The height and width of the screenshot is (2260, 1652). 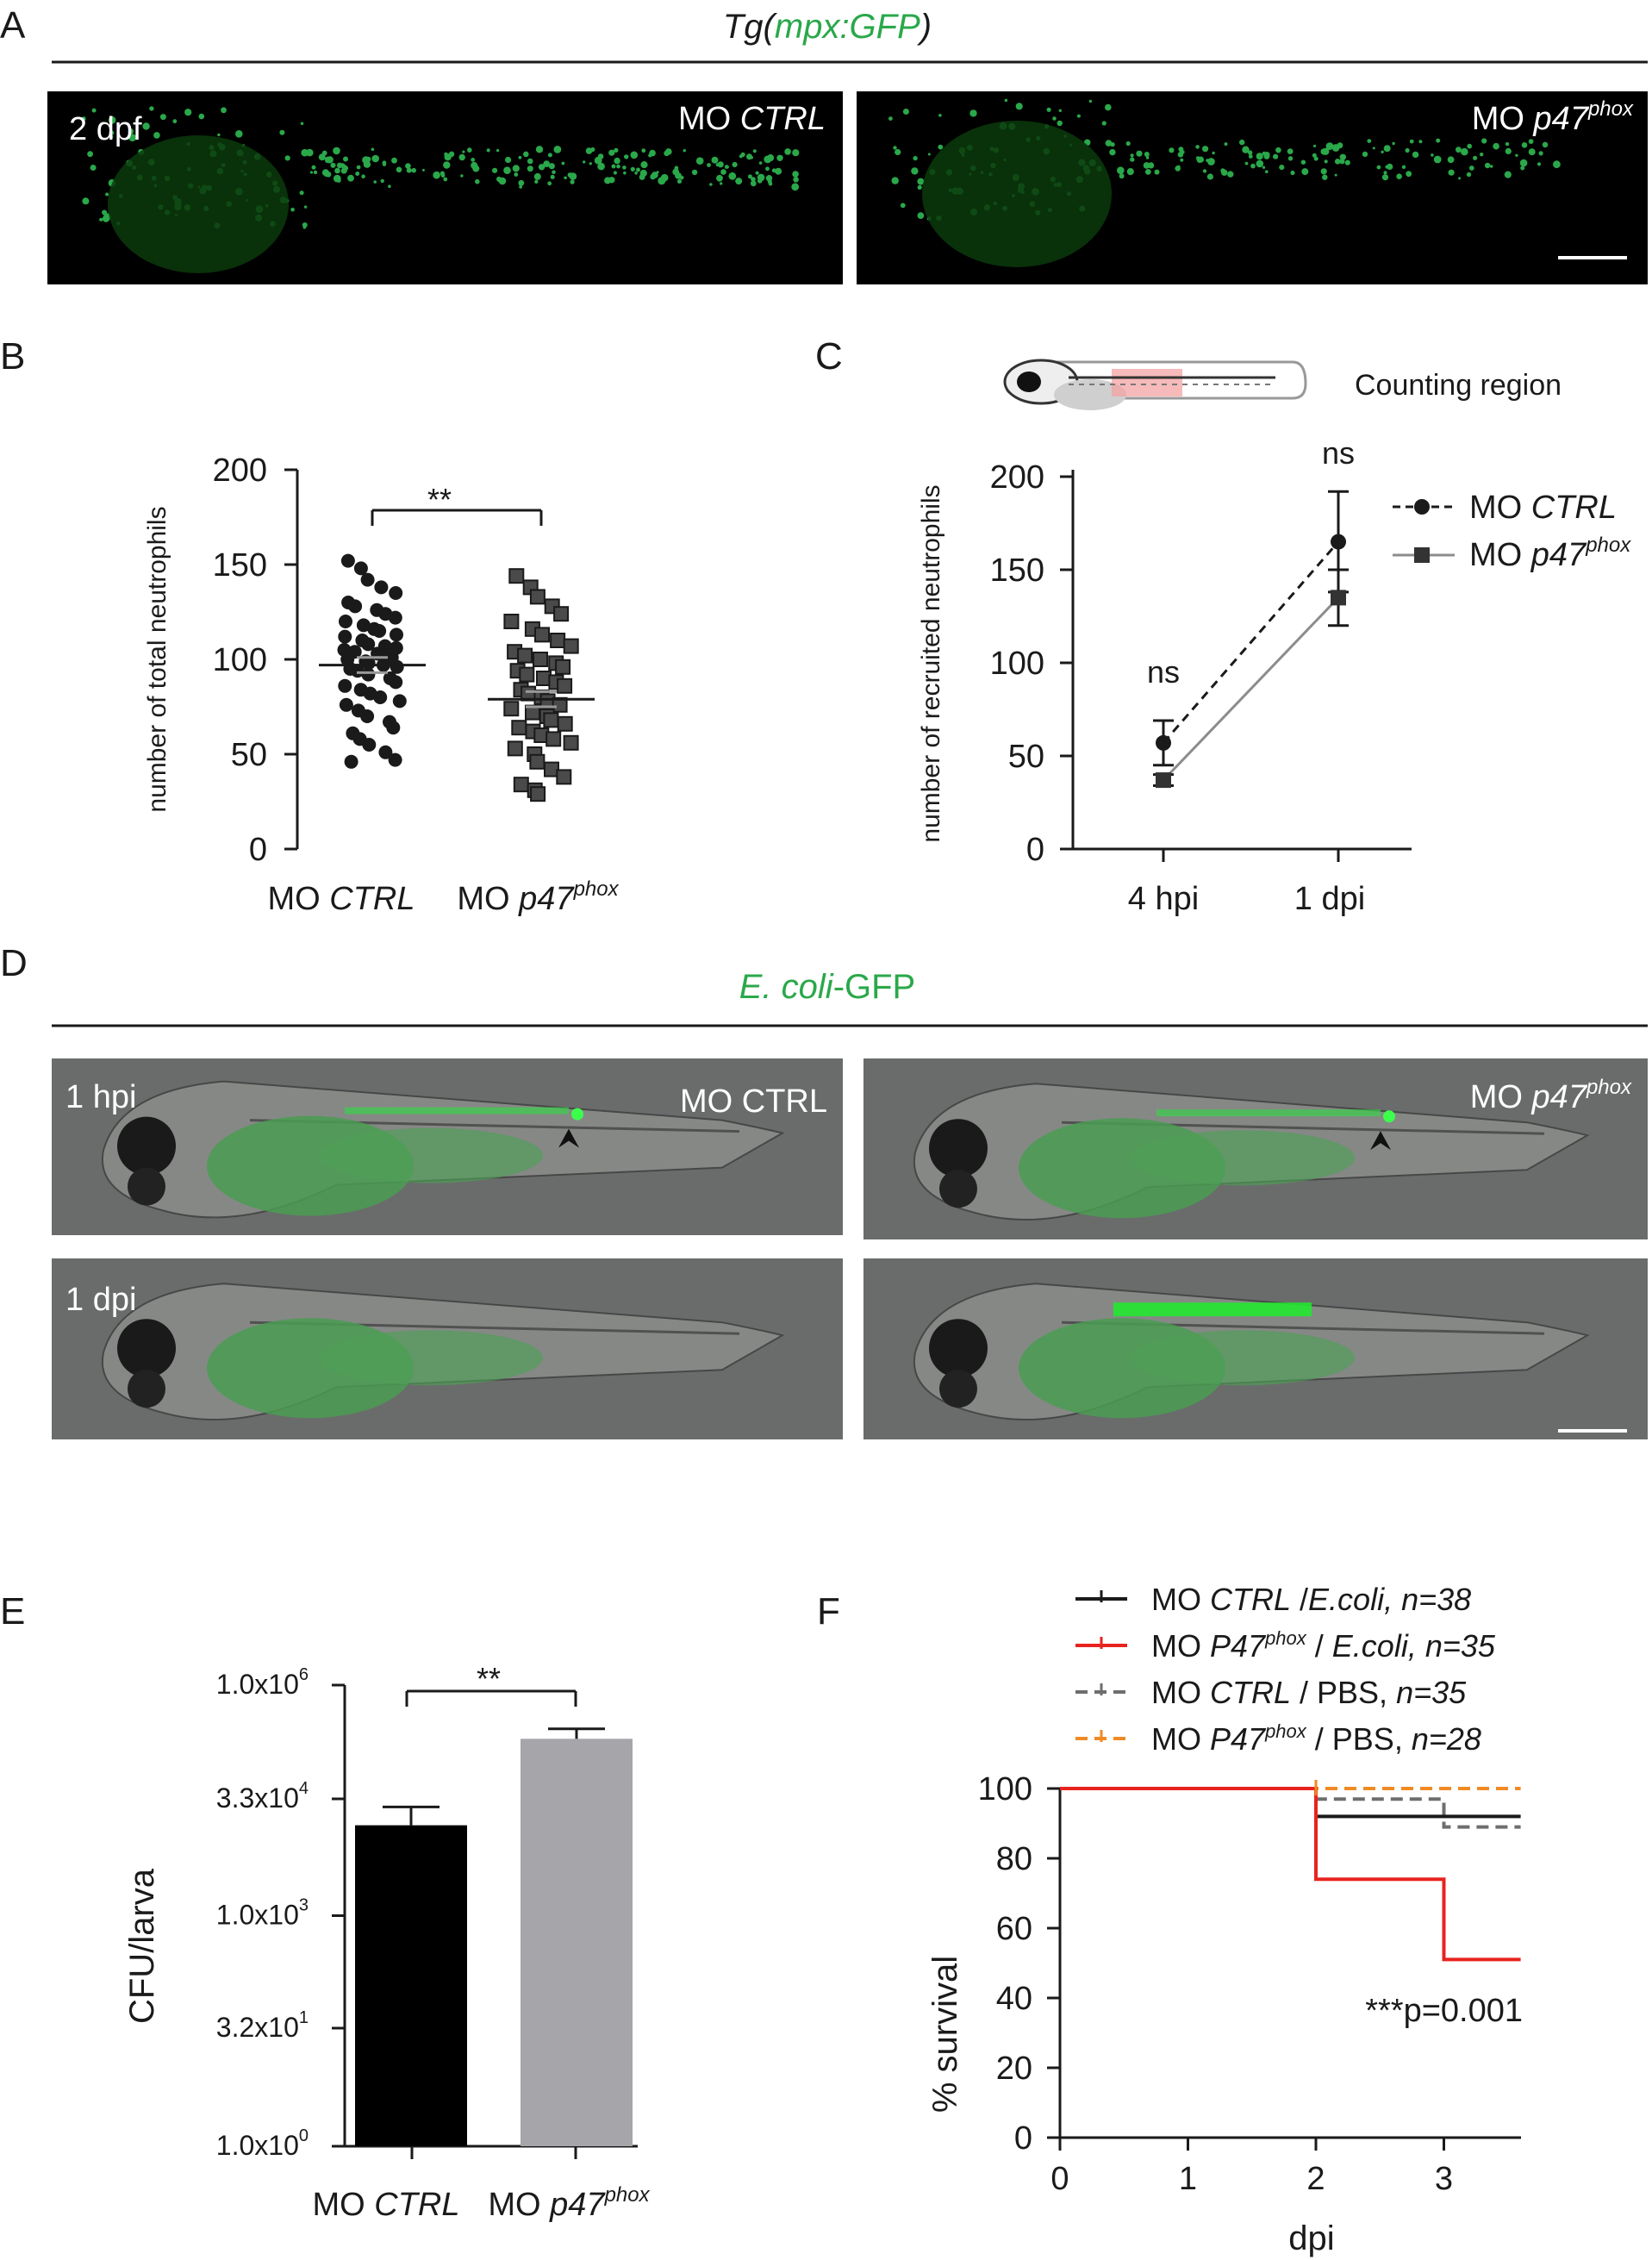 What do you see at coordinates (255, 660) in the screenshot?
I see `panel-b-yticks: 200 150 100 50 0` at bounding box center [255, 660].